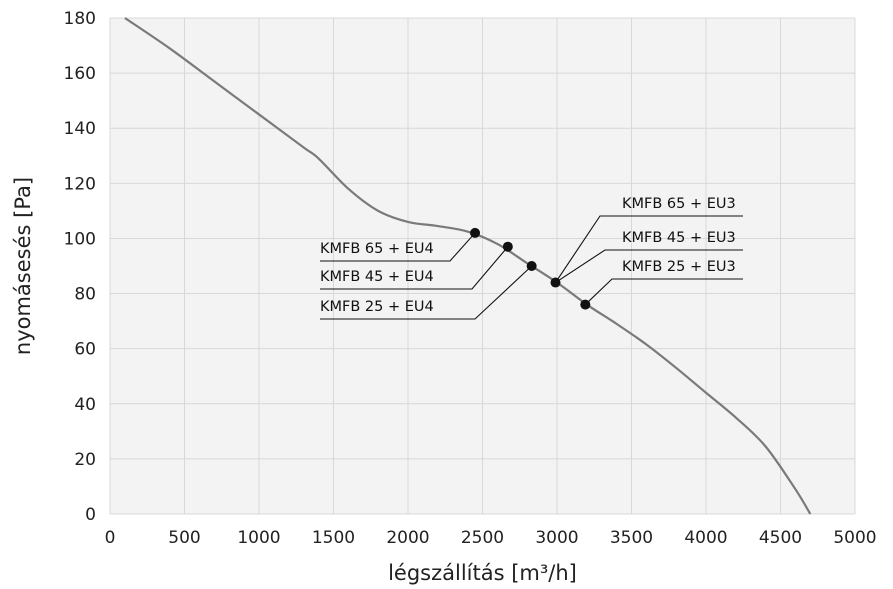 The width and height of the screenshot is (893, 589). Describe the element at coordinates (80, 184) in the screenshot. I see `y-tick-label: 120` at that location.